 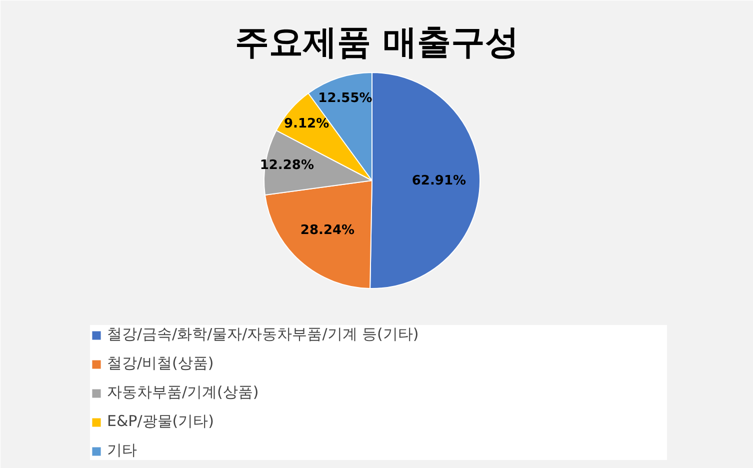 I want to click on legend-label: E&P/광물(기타), so click(x=161, y=421).